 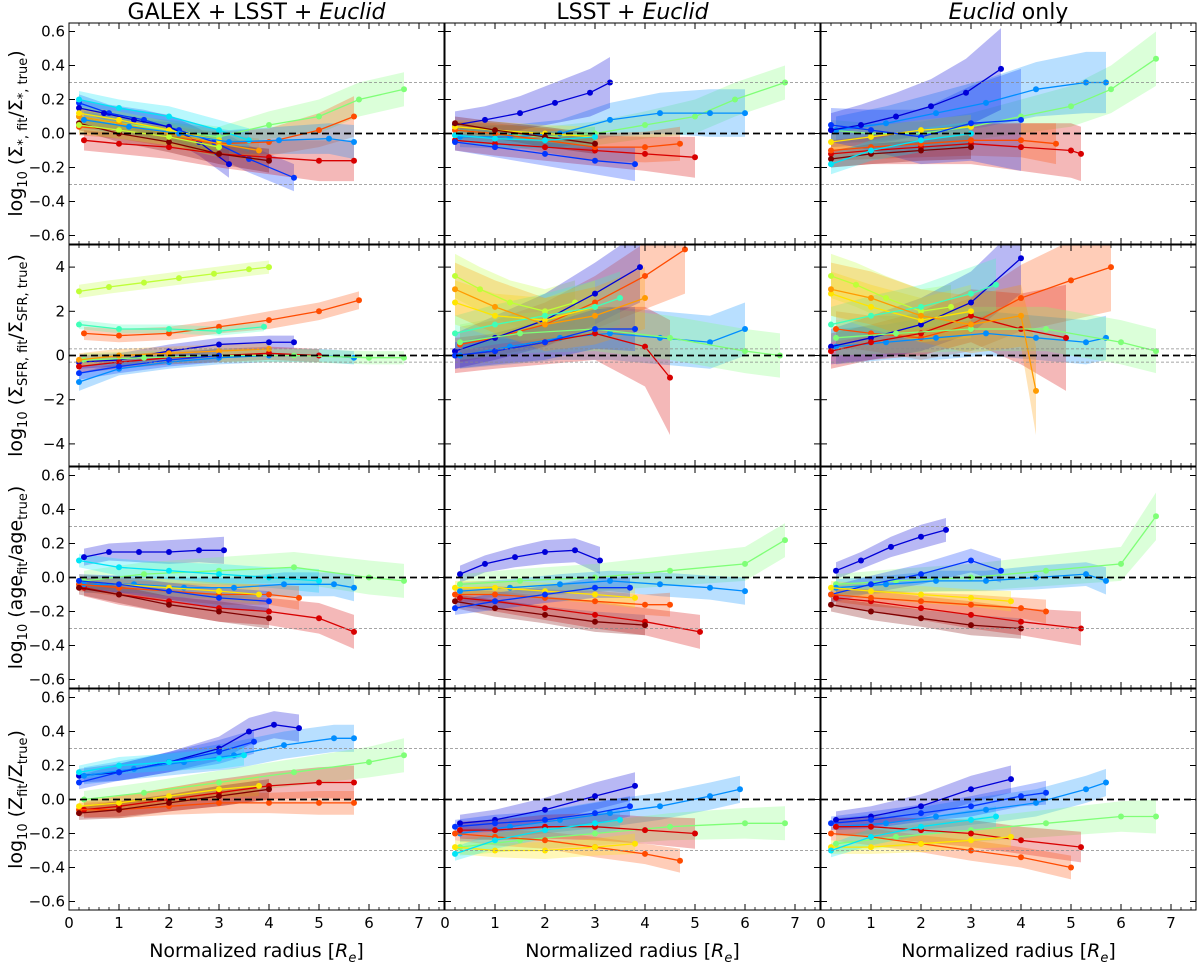 I want to click on panel-sfr-lsst, so click(x=632, y=355).